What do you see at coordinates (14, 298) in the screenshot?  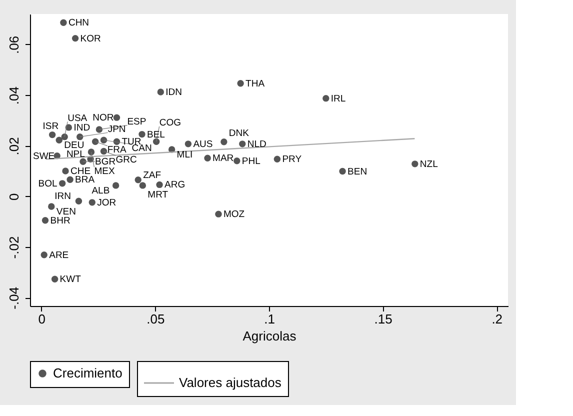 I see `y-tick-label: -.04` at bounding box center [14, 298].